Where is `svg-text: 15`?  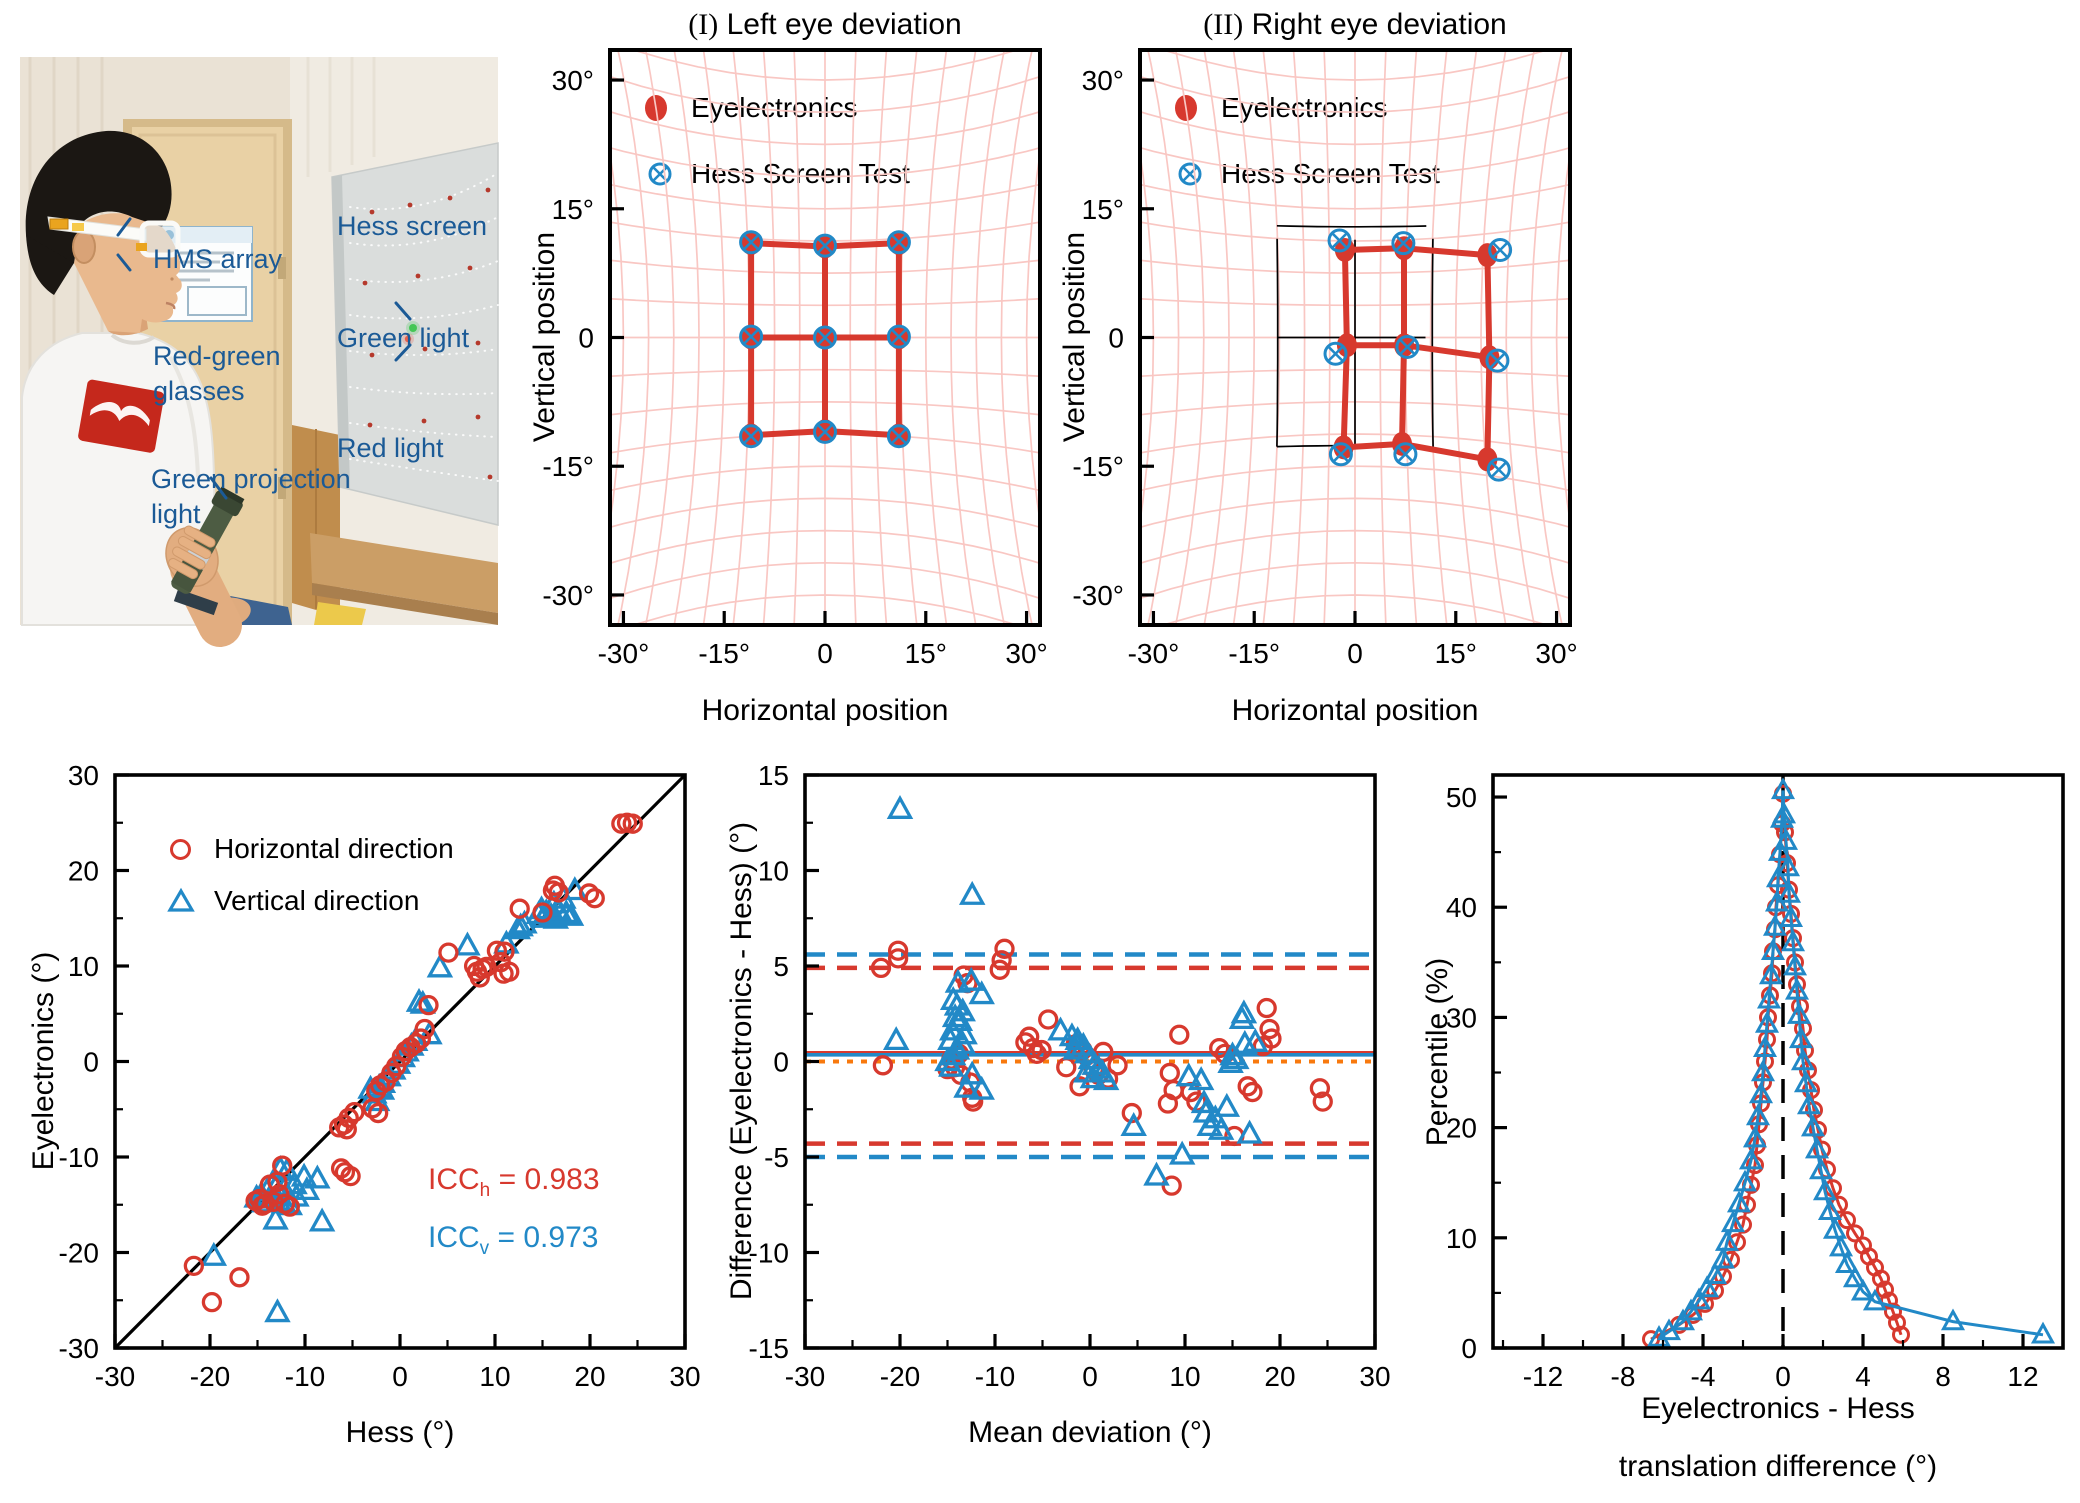 svg-text: 15 is located at coordinates (773, 775).